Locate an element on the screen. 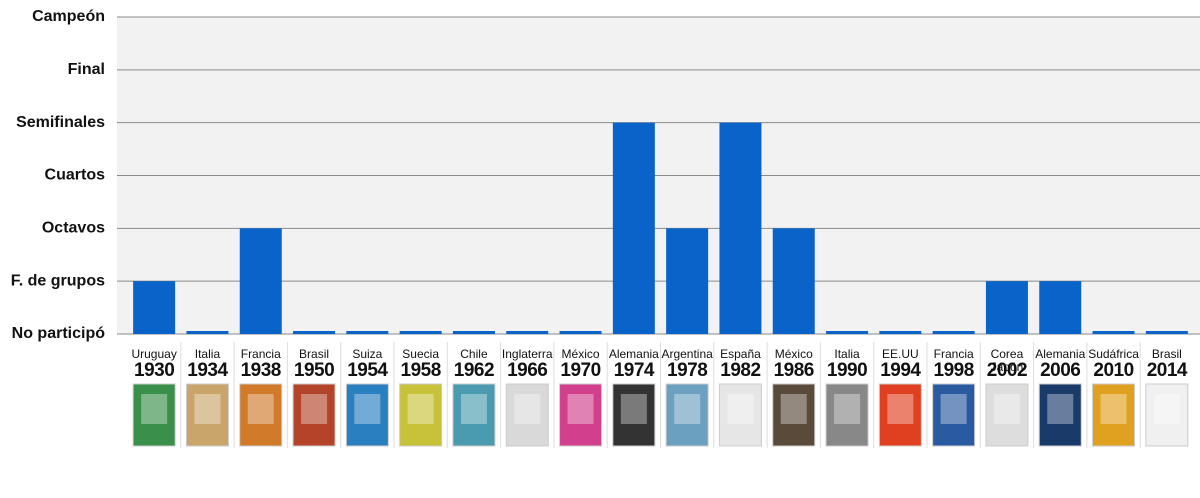 The height and width of the screenshot is (498, 1200). x-tick-label: 1958 is located at coordinates (421, 370).